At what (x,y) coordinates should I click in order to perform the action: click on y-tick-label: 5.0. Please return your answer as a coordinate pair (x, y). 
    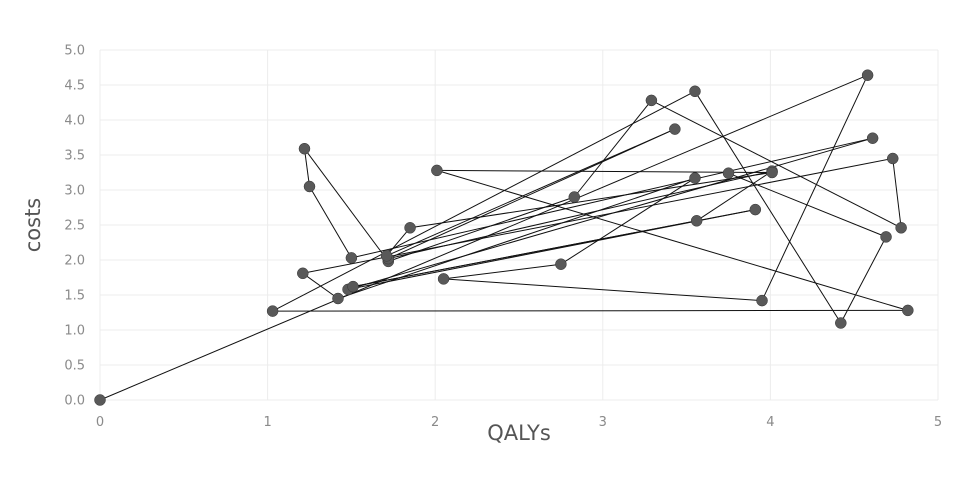
    Looking at the image, I should click on (74, 51).